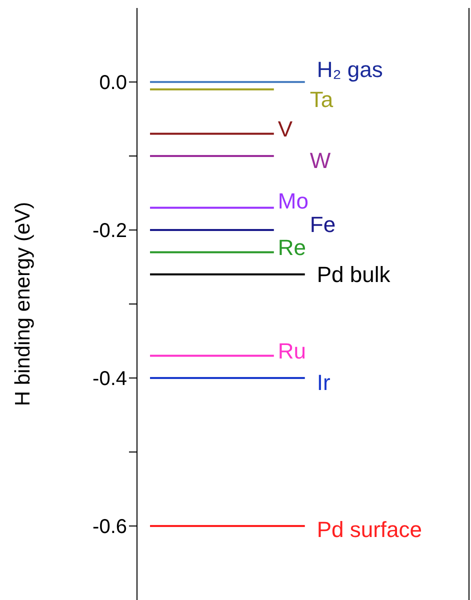  I want to click on series-label: Ta, so click(322, 99).